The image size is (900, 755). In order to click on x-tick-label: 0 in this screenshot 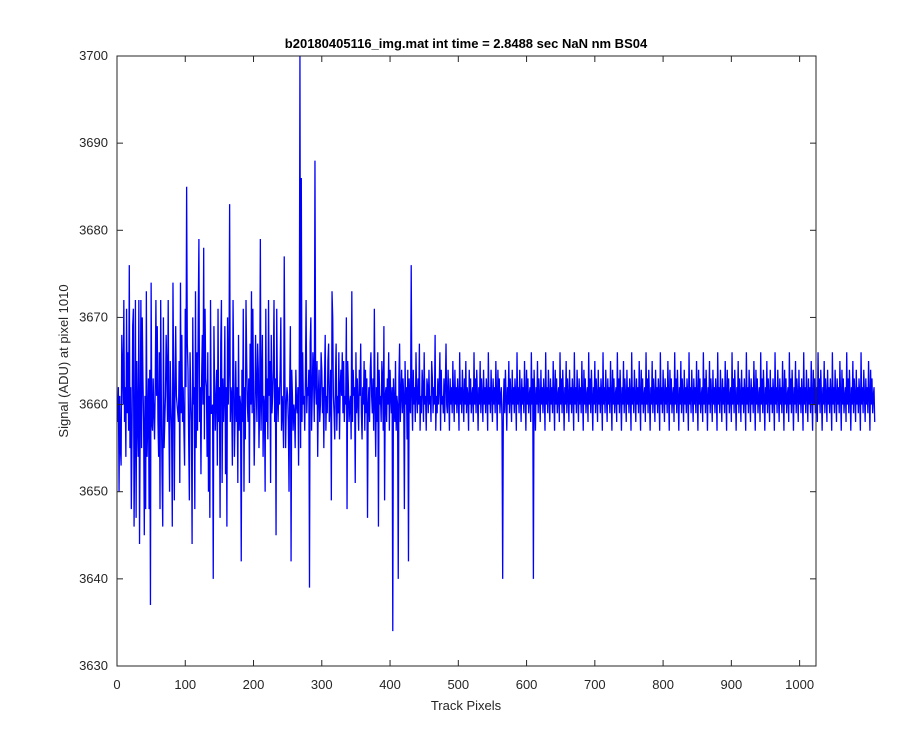, I will do `click(116, 684)`.